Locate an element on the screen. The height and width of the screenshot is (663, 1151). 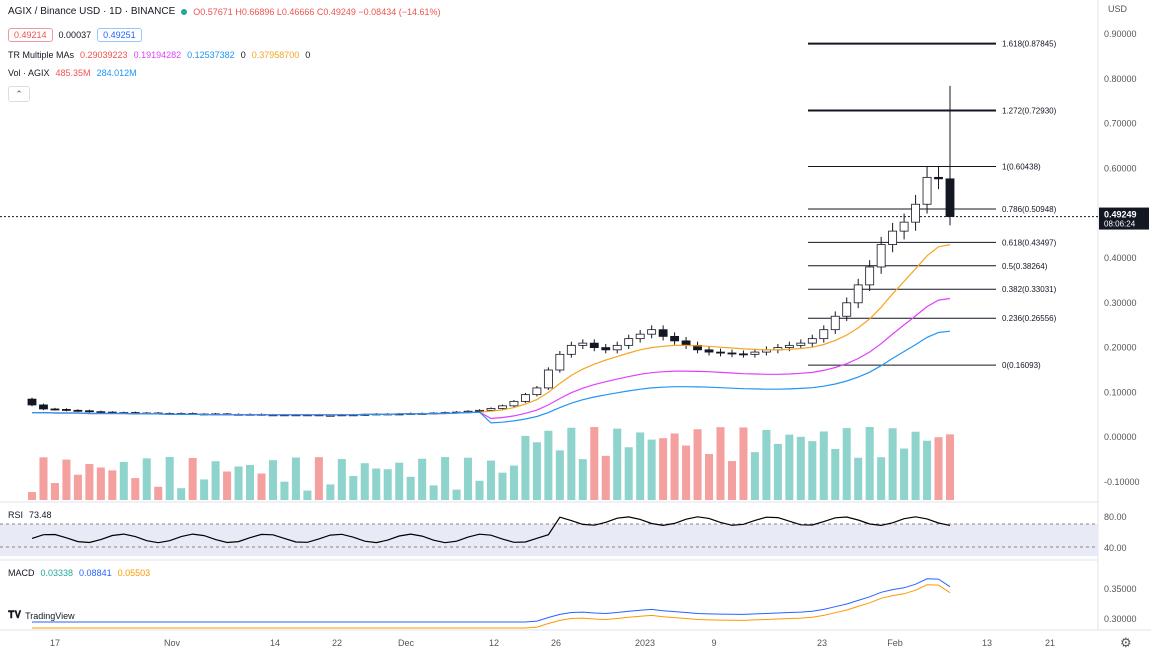
rsi-label: RSI is located at coordinates (16, 515).